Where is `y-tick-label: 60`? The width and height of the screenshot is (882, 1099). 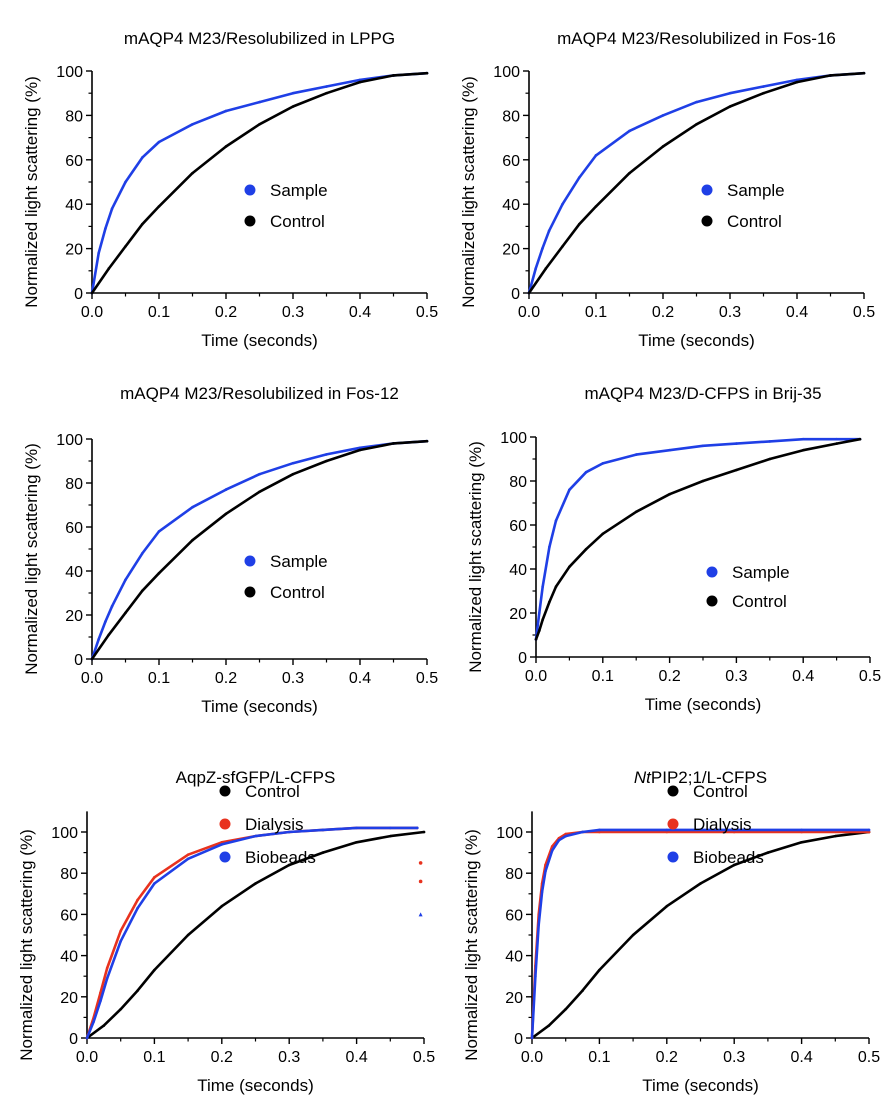 y-tick-label: 60 is located at coordinates (514, 915).